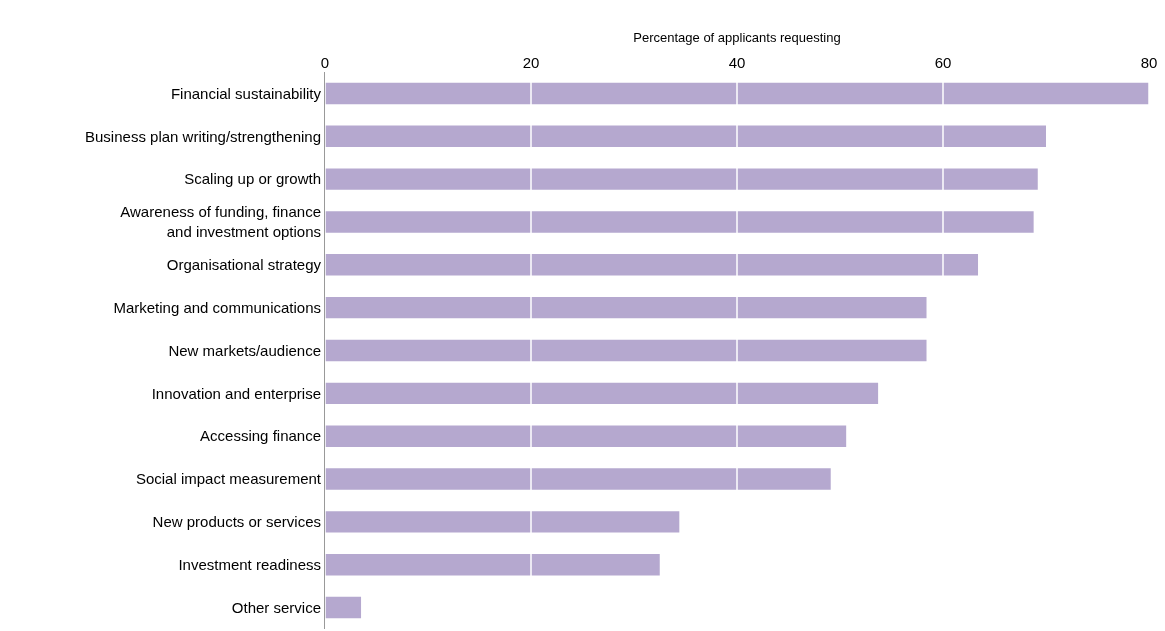  Describe the element at coordinates (236, 393) in the screenshot. I see `y-tick-label: Innovation and enterprise` at that location.